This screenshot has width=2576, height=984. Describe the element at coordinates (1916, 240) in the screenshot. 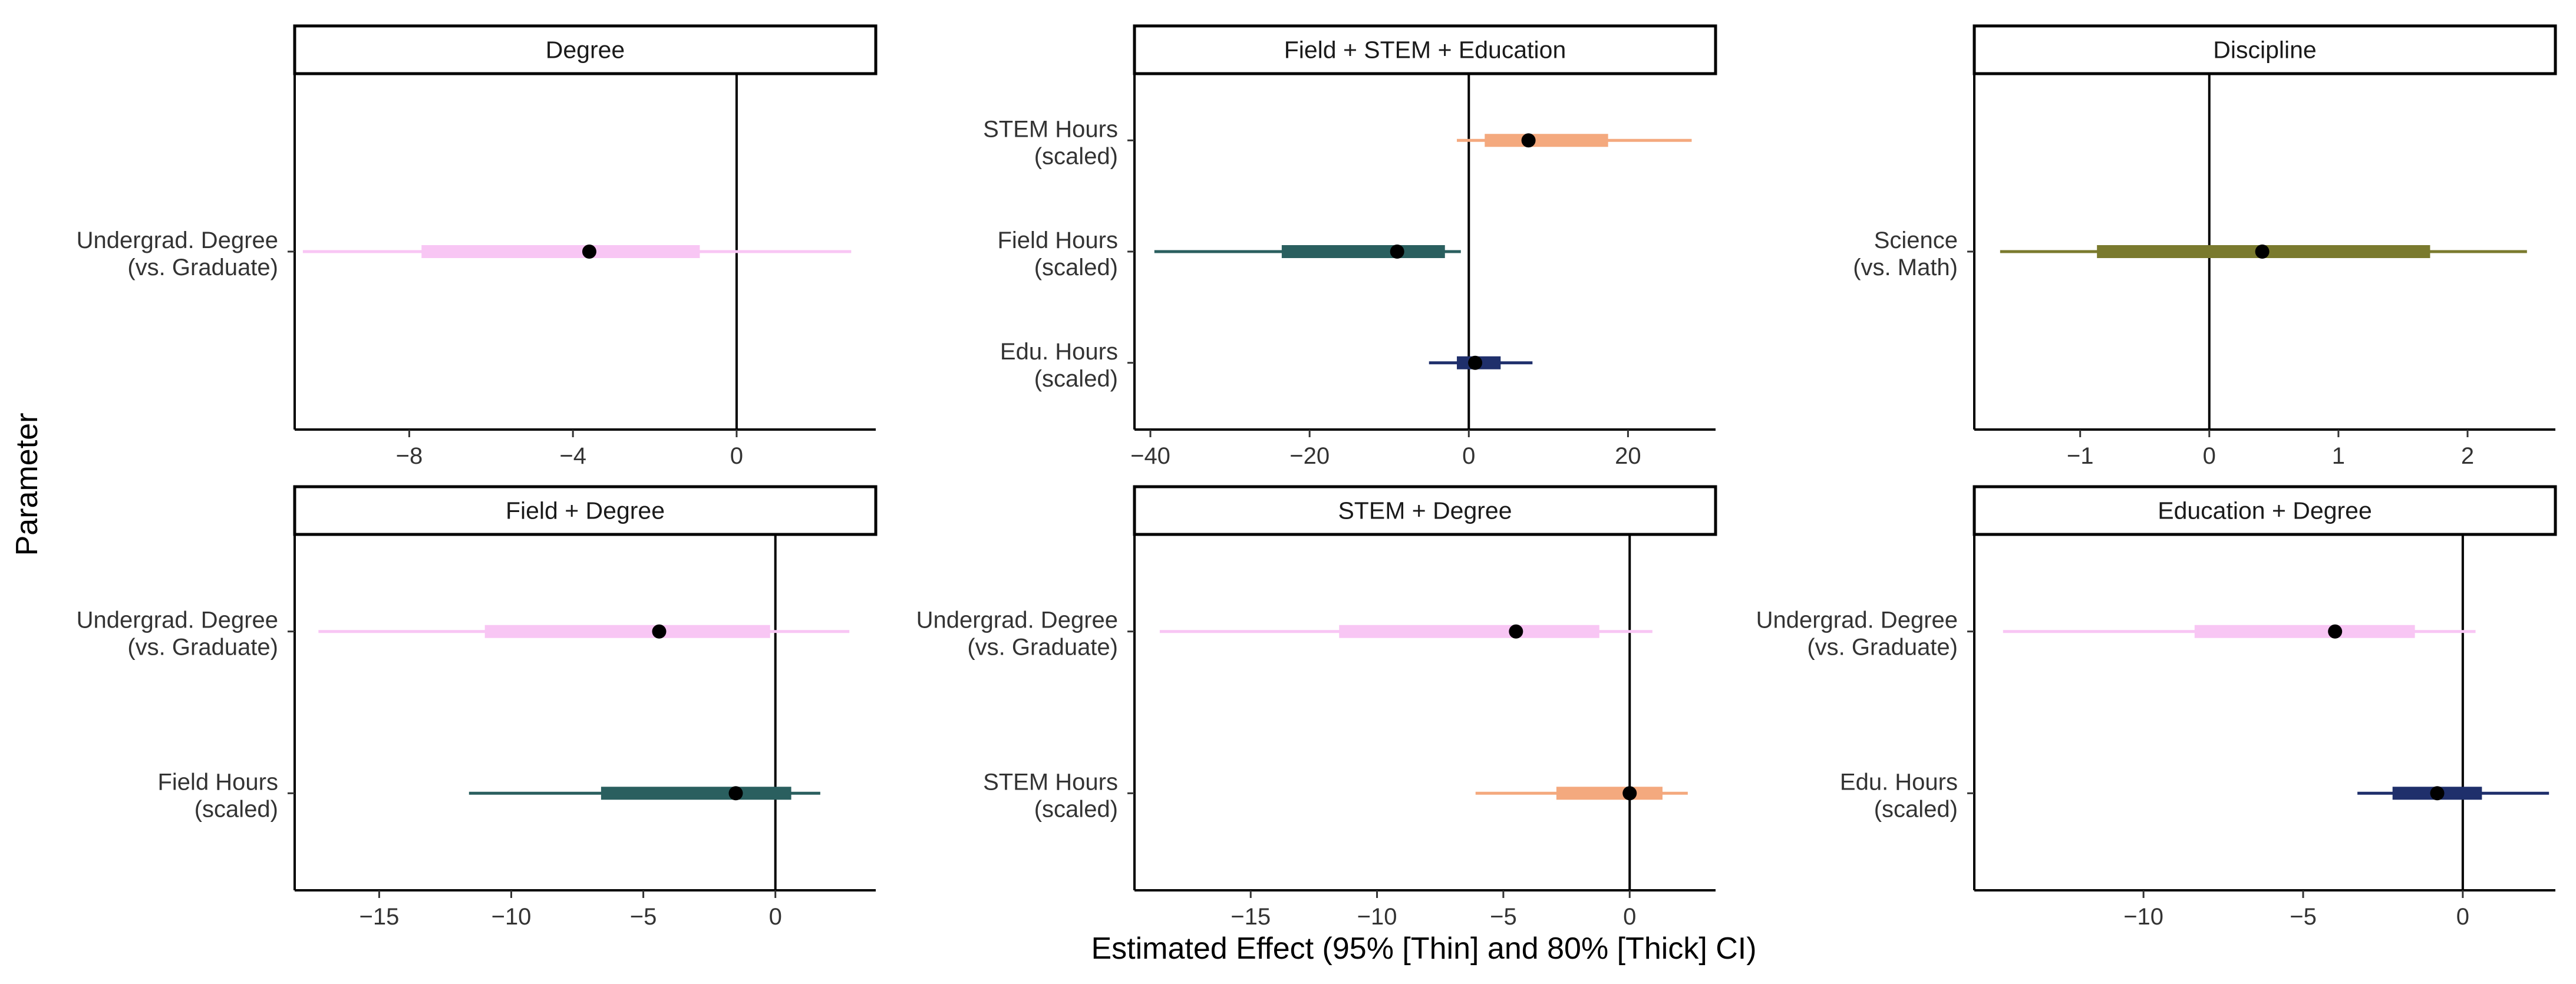

I see `parameter-label-line: Science` at that location.